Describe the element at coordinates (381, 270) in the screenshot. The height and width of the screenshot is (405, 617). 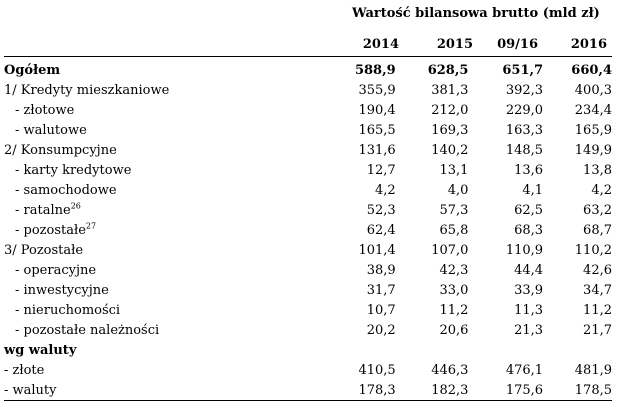
I see `value-cell: 38,9` at that location.